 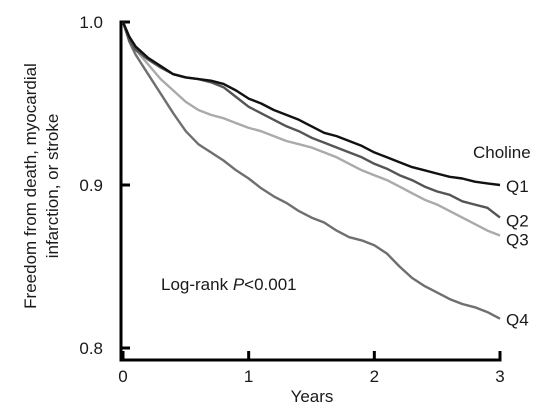 What do you see at coordinates (197, 284) in the screenshot?
I see `logrank-prefix: Log-rank` at bounding box center [197, 284].